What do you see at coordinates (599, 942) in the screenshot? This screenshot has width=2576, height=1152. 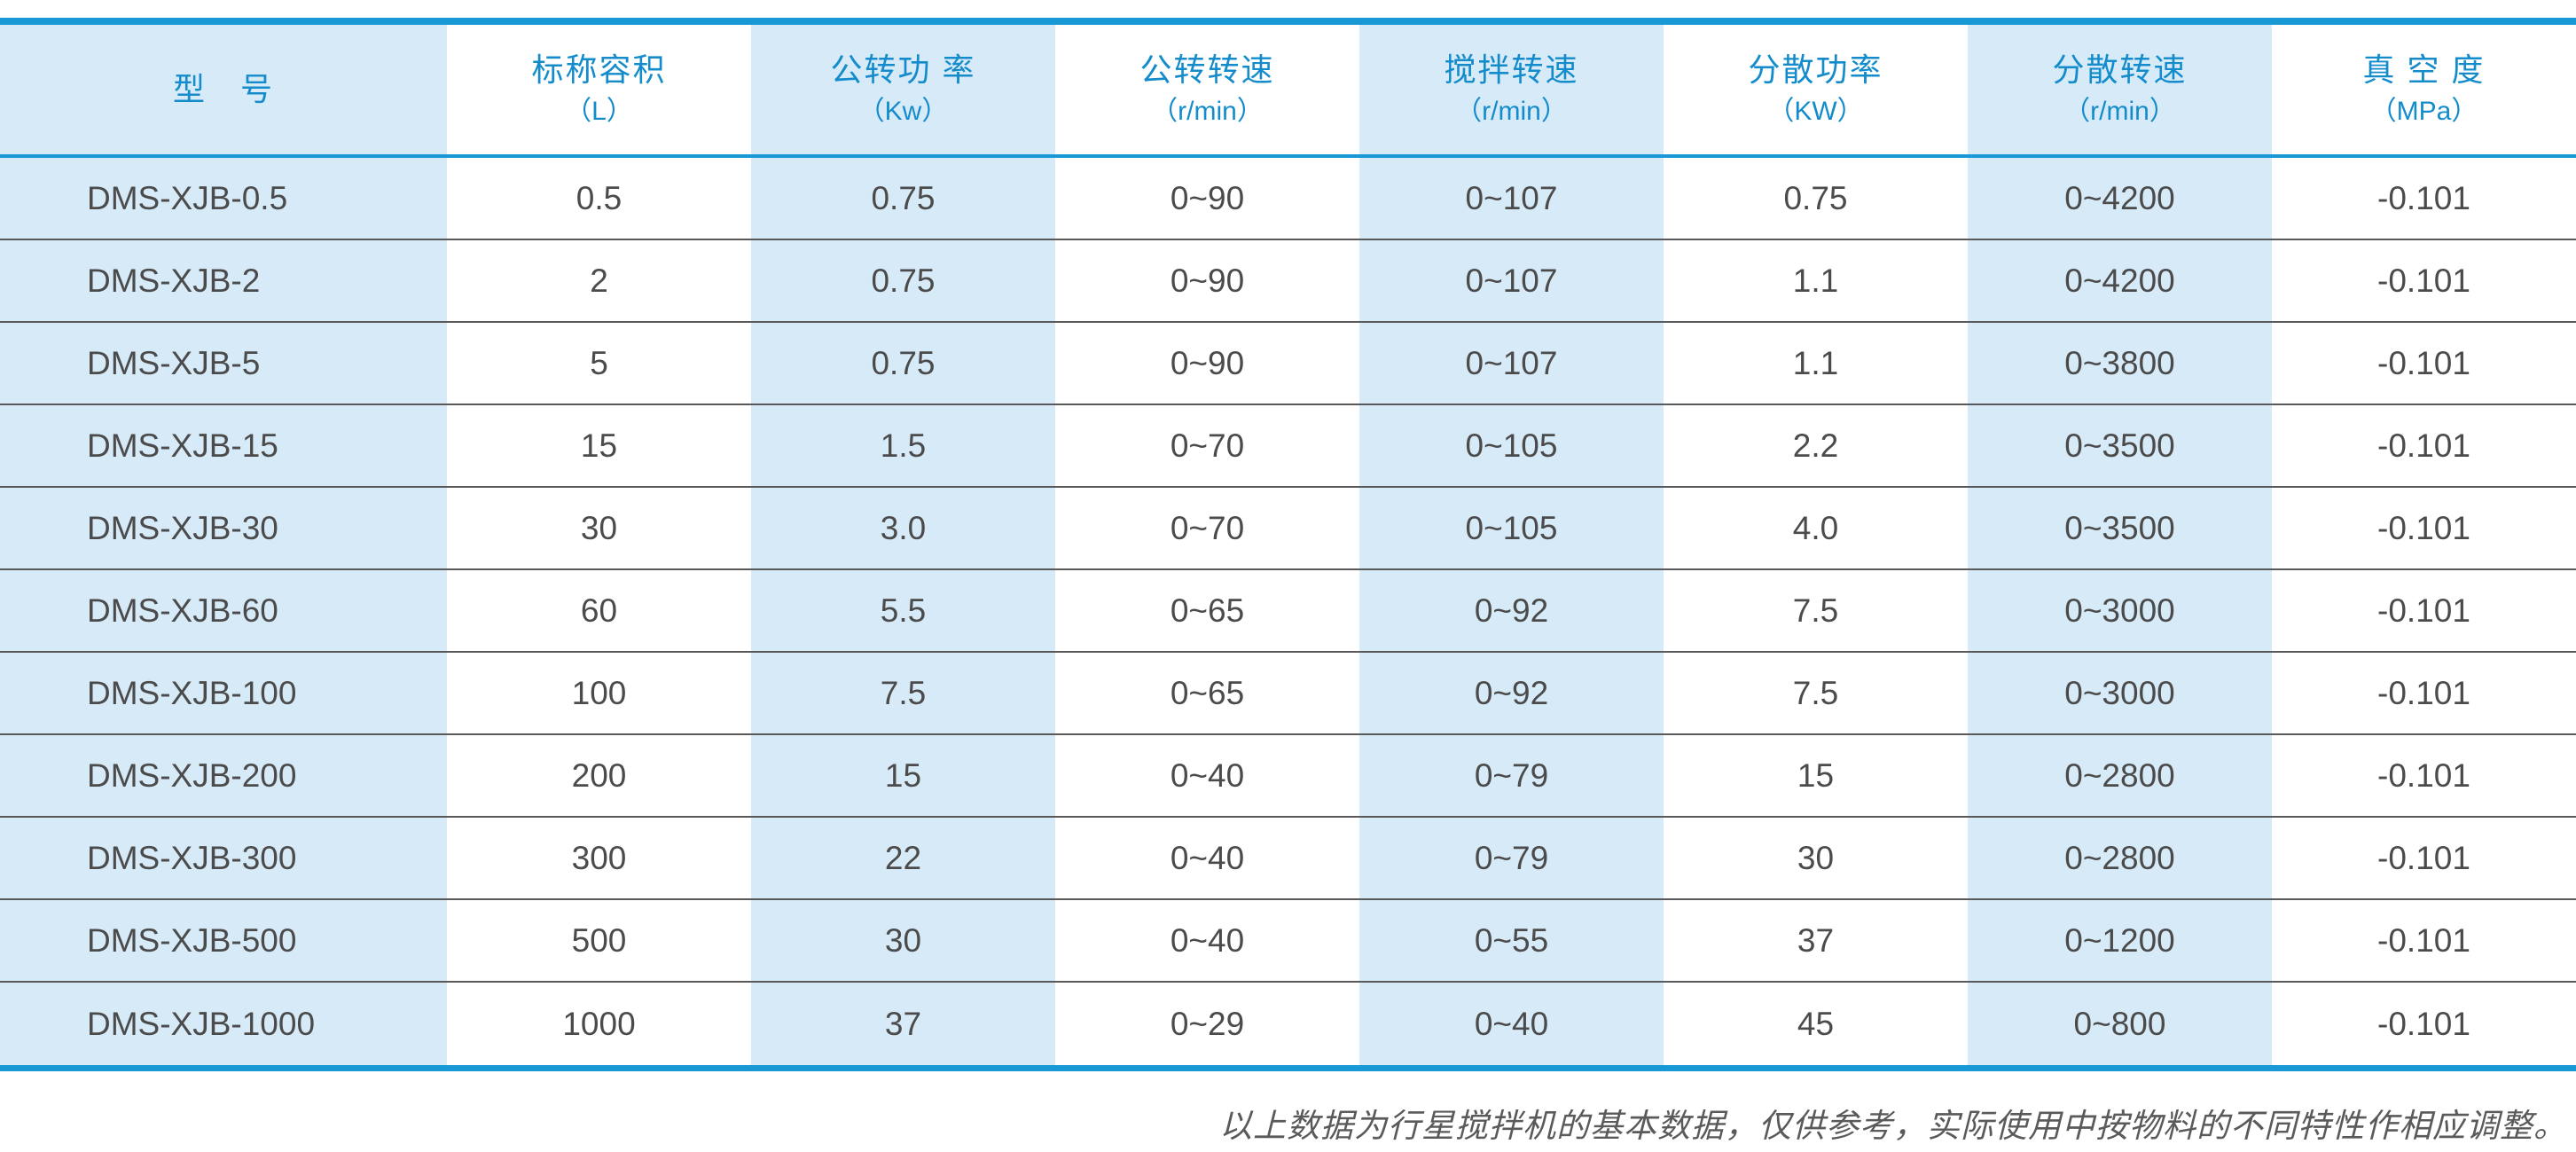 I see `value-cell: 500` at bounding box center [599, 942].